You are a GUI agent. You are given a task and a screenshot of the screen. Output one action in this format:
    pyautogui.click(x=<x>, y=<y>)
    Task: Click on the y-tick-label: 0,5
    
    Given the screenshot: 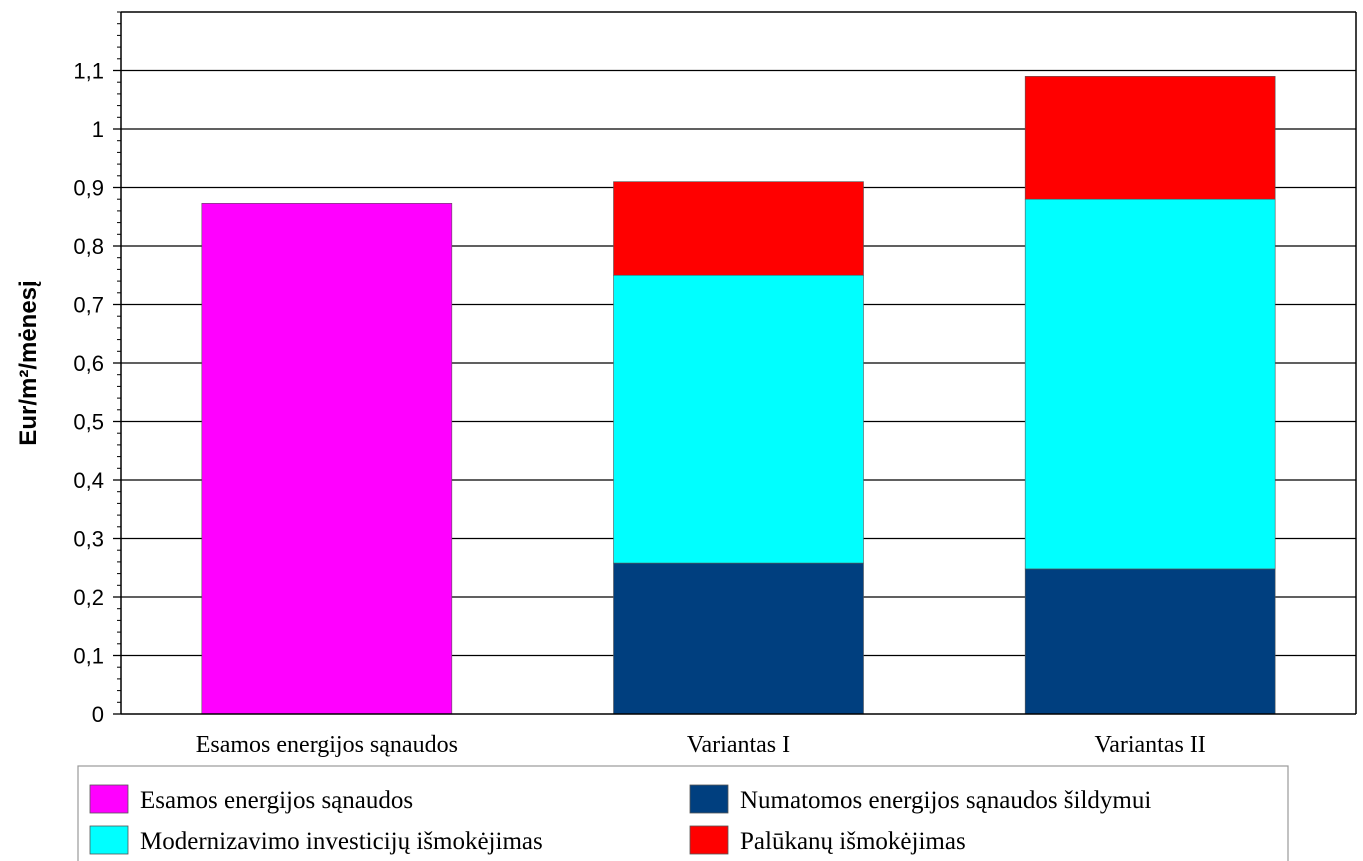 What is the action you would take?
    pyautogui.click(x=88, y=422)
    